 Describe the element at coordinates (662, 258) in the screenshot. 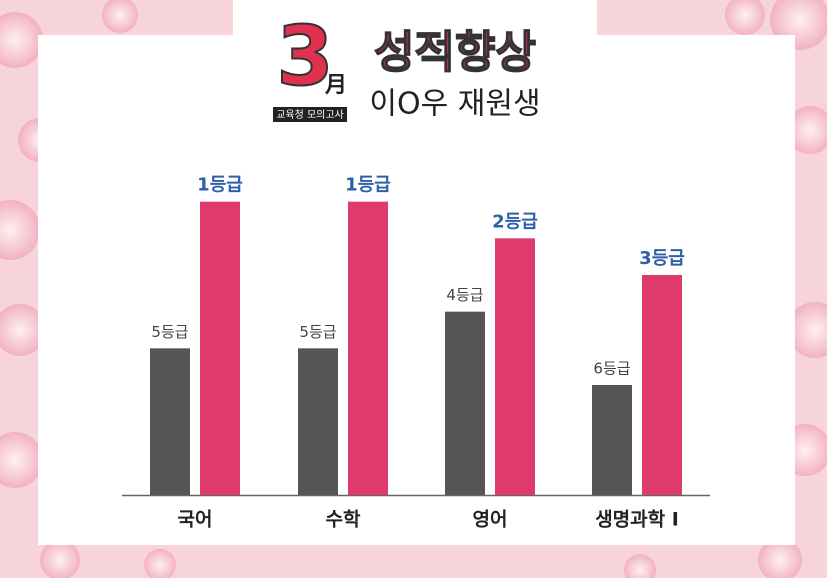

I see `value-label: 3등급` at that location.